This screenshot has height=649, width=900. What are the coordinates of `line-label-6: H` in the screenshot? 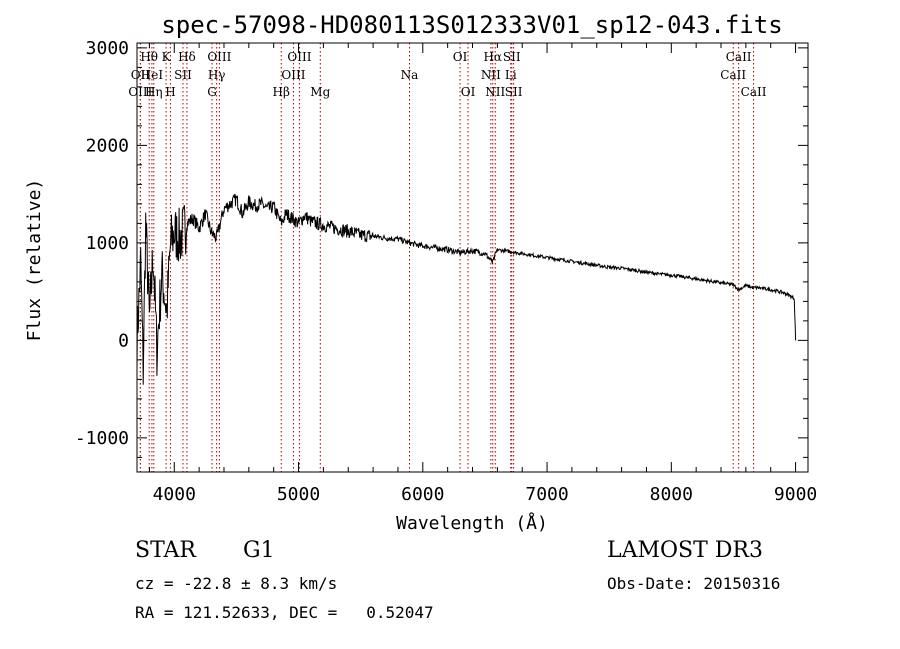 It's located at (170, 92).